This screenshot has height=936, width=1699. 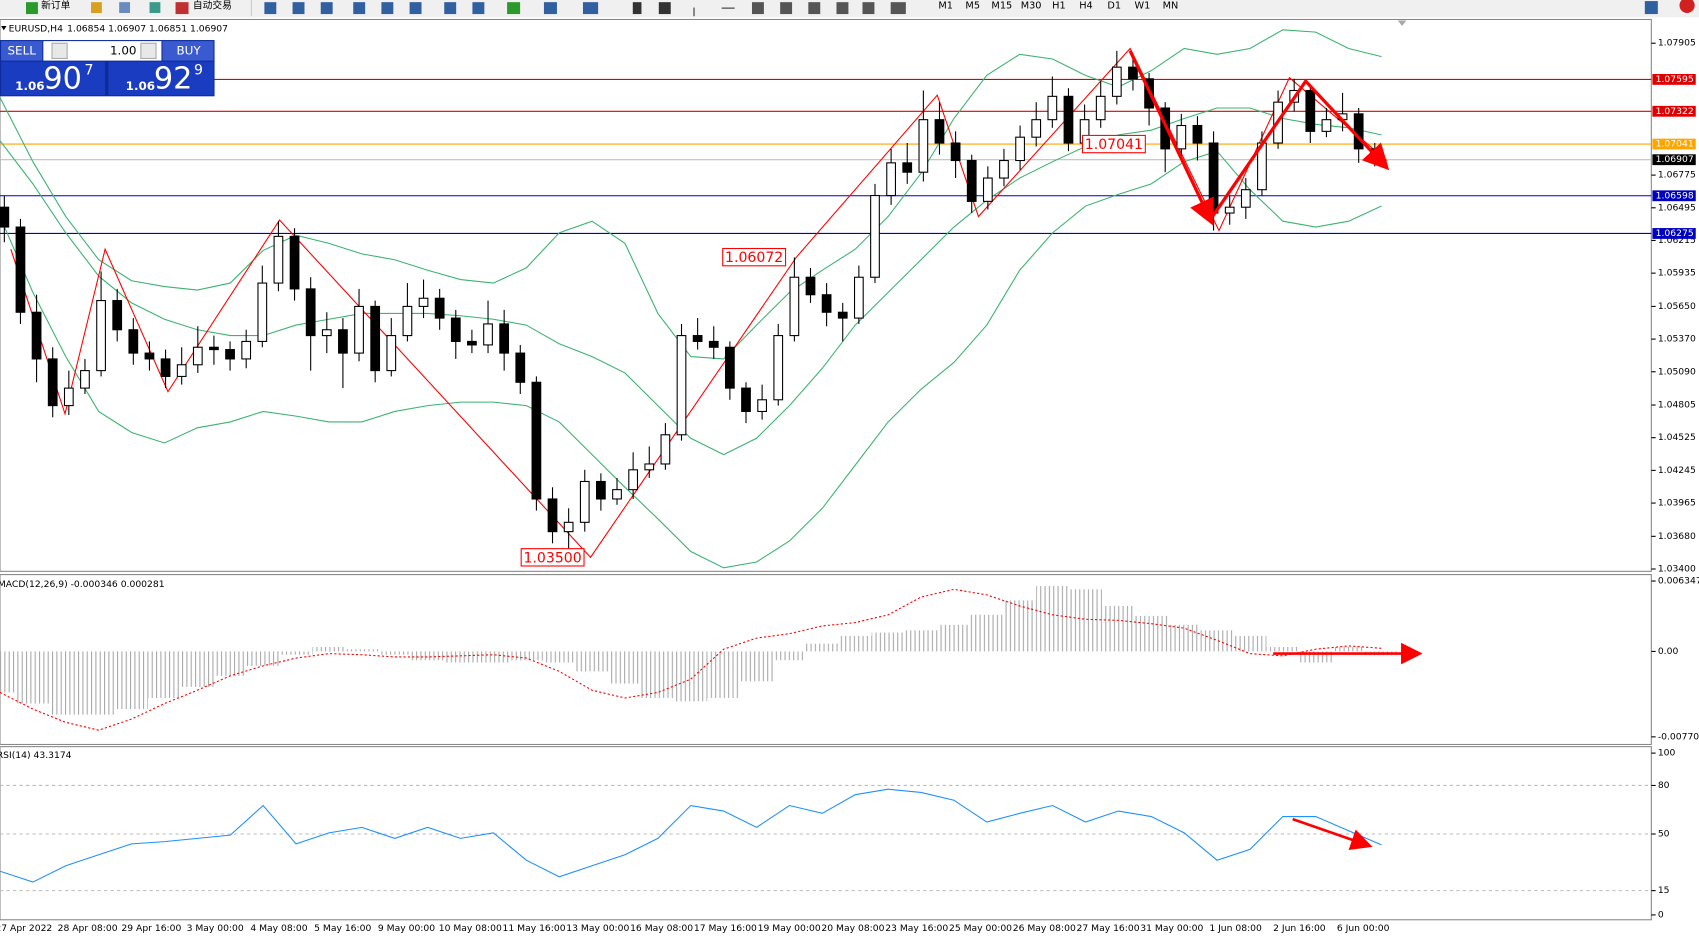 I want to click on x-tick-label: 9 May 00:00, so click(x=406, y=928).